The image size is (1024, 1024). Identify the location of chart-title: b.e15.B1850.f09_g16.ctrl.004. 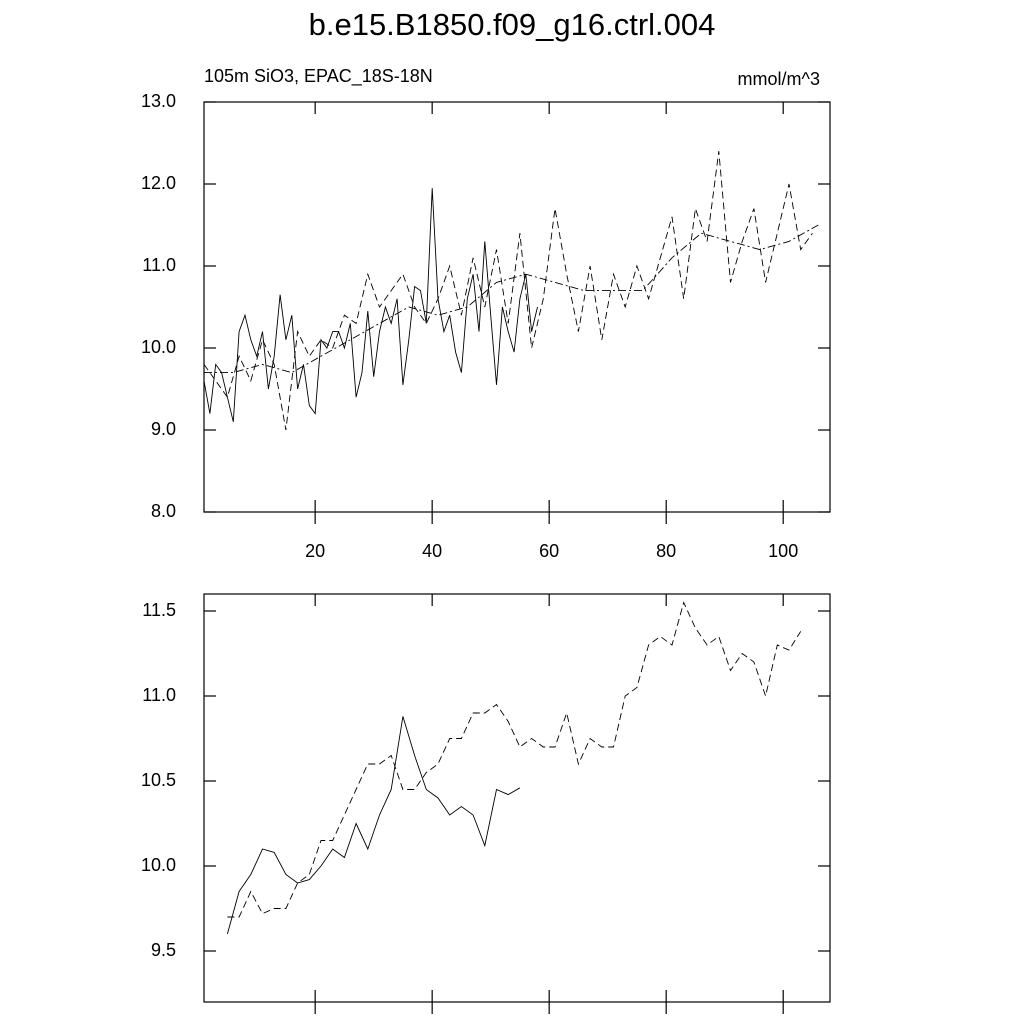
(512, 24).